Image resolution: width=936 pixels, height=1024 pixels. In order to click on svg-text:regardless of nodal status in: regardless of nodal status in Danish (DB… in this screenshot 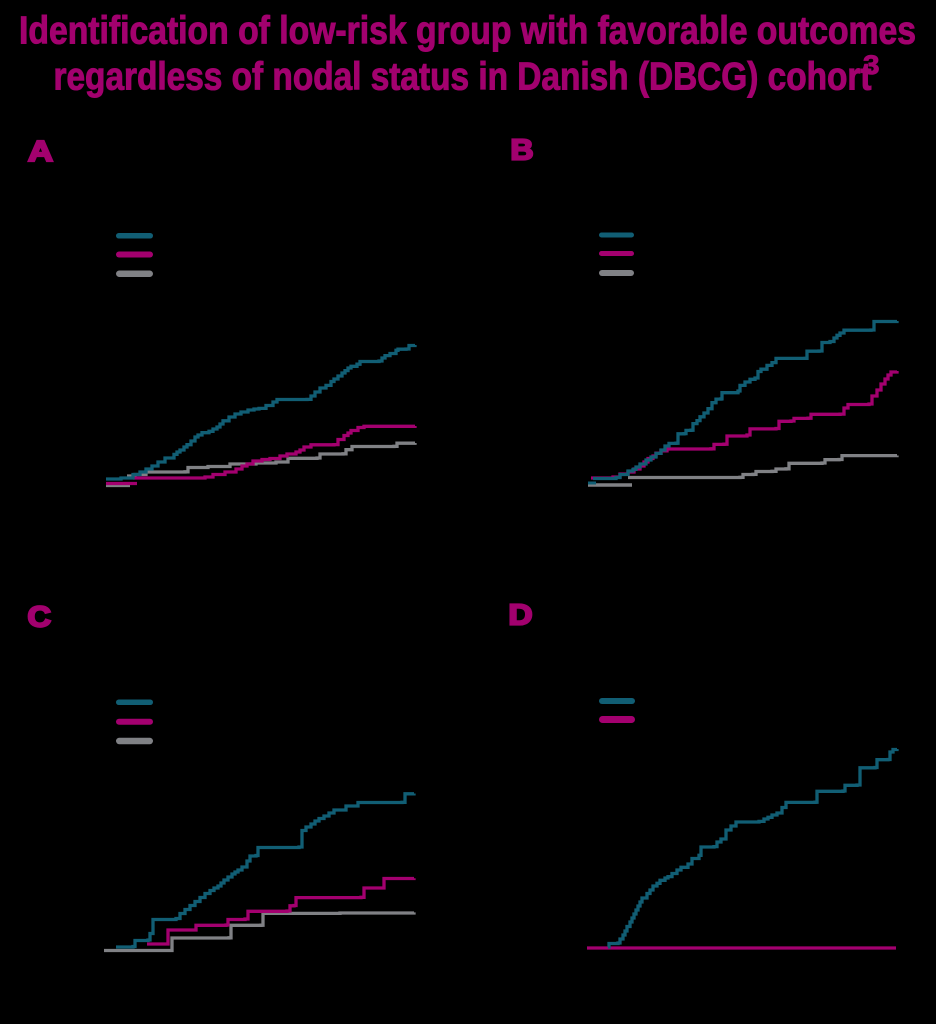, I will do `click(463, 77)`.